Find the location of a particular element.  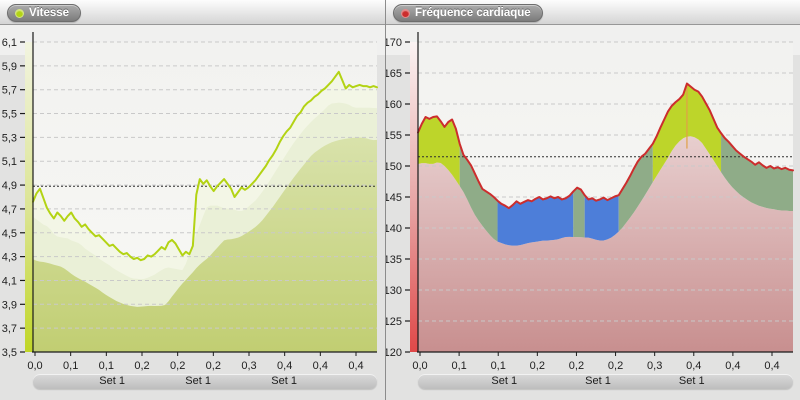

y-tick-label: 4,3 is located at coordinates (9, 258).